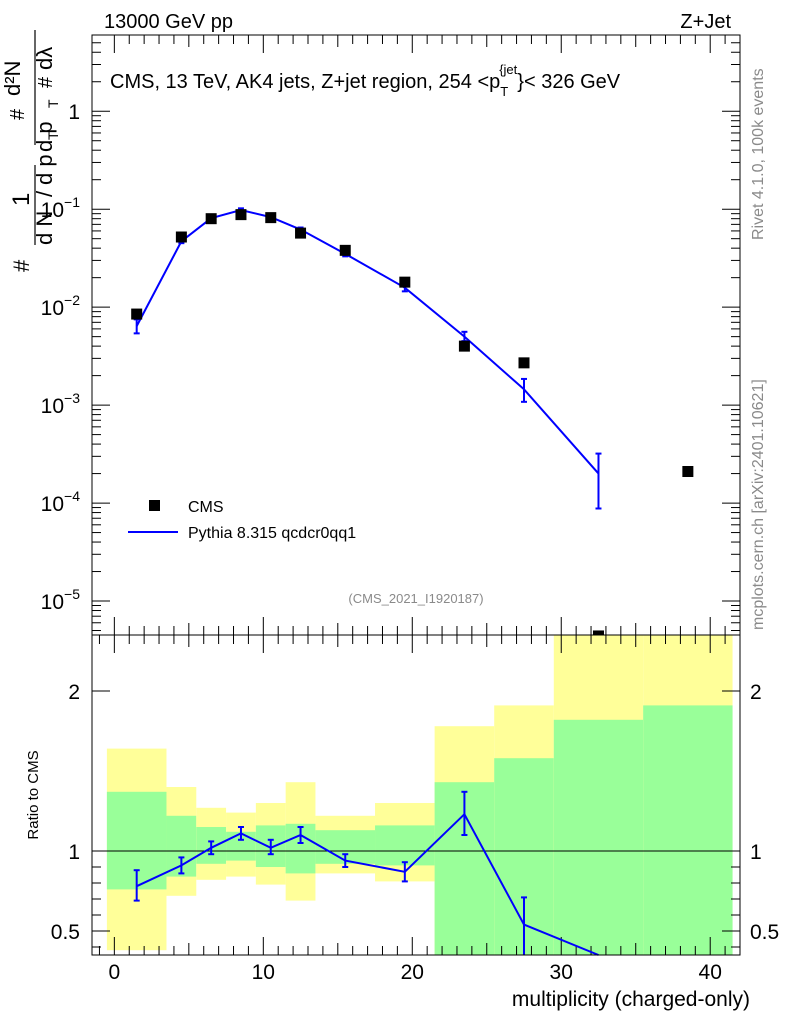  Describe the element at coordinates (61, 208) in the screenshot. I see `main-y-tick-label: 10⁻¹` at that location.